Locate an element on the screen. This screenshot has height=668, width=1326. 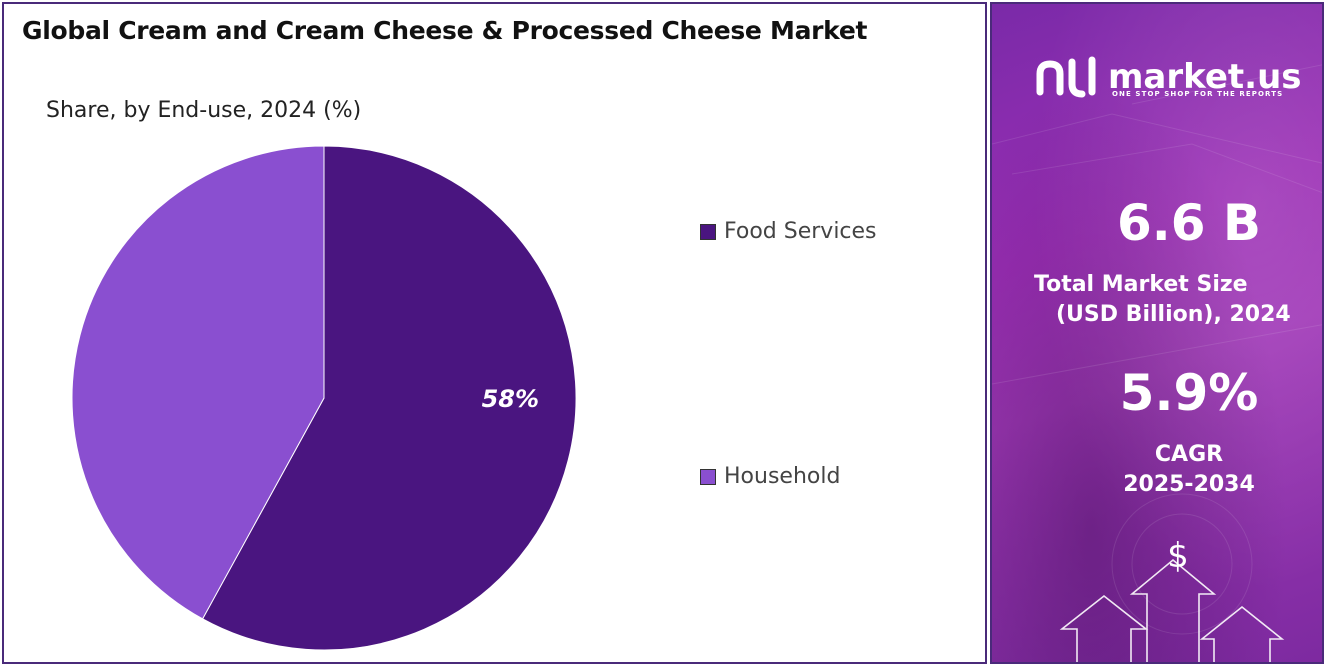
pie-labels: 58% is located at coordinates (510, 399).